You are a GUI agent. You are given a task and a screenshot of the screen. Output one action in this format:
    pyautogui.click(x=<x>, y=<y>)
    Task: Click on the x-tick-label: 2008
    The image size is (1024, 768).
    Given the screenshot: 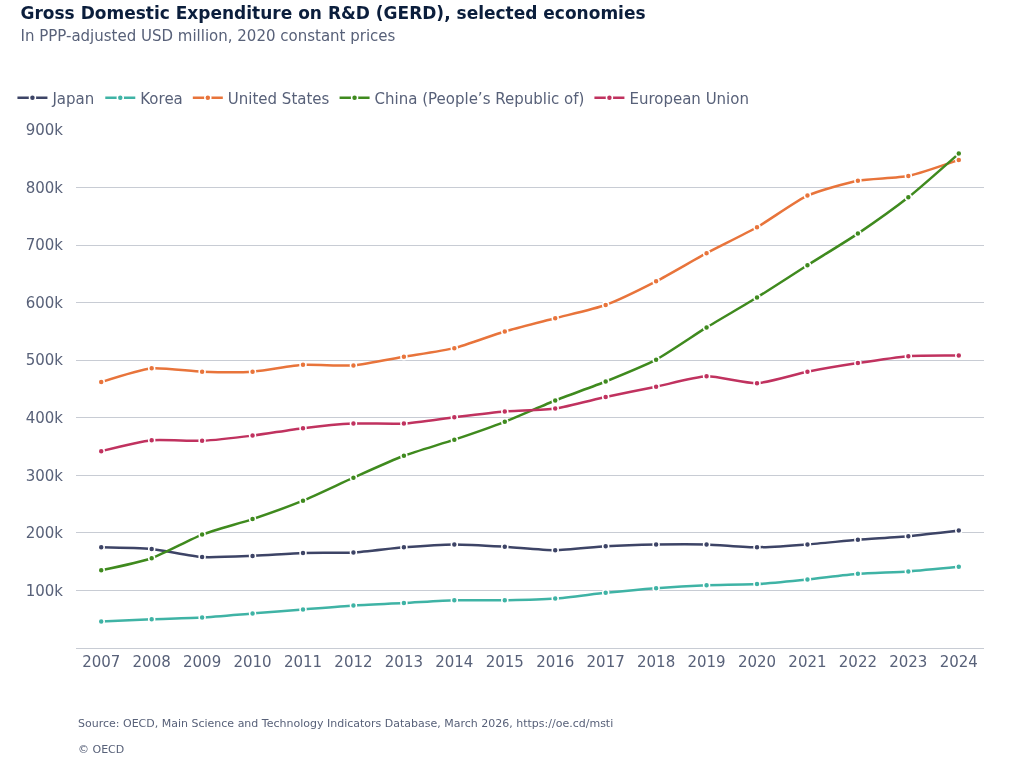 What is the action you would take?
    pyautogui.click(x=151, y=662)
    